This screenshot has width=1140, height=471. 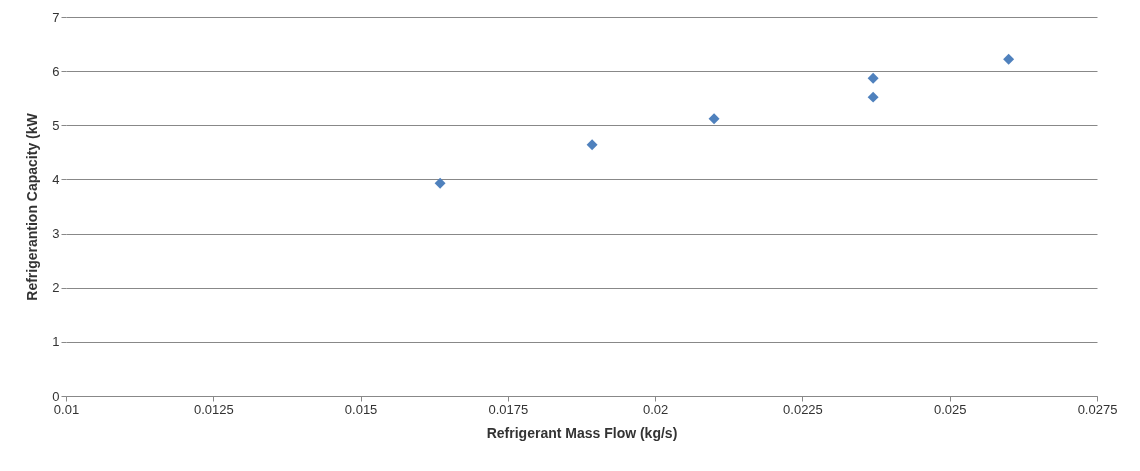 What do you see at coordinates (582, 432) in the screenshot?
I see `x-axis-title: Refrigerant Mass Flow (kg/s)` at bounding box center [582, 432].